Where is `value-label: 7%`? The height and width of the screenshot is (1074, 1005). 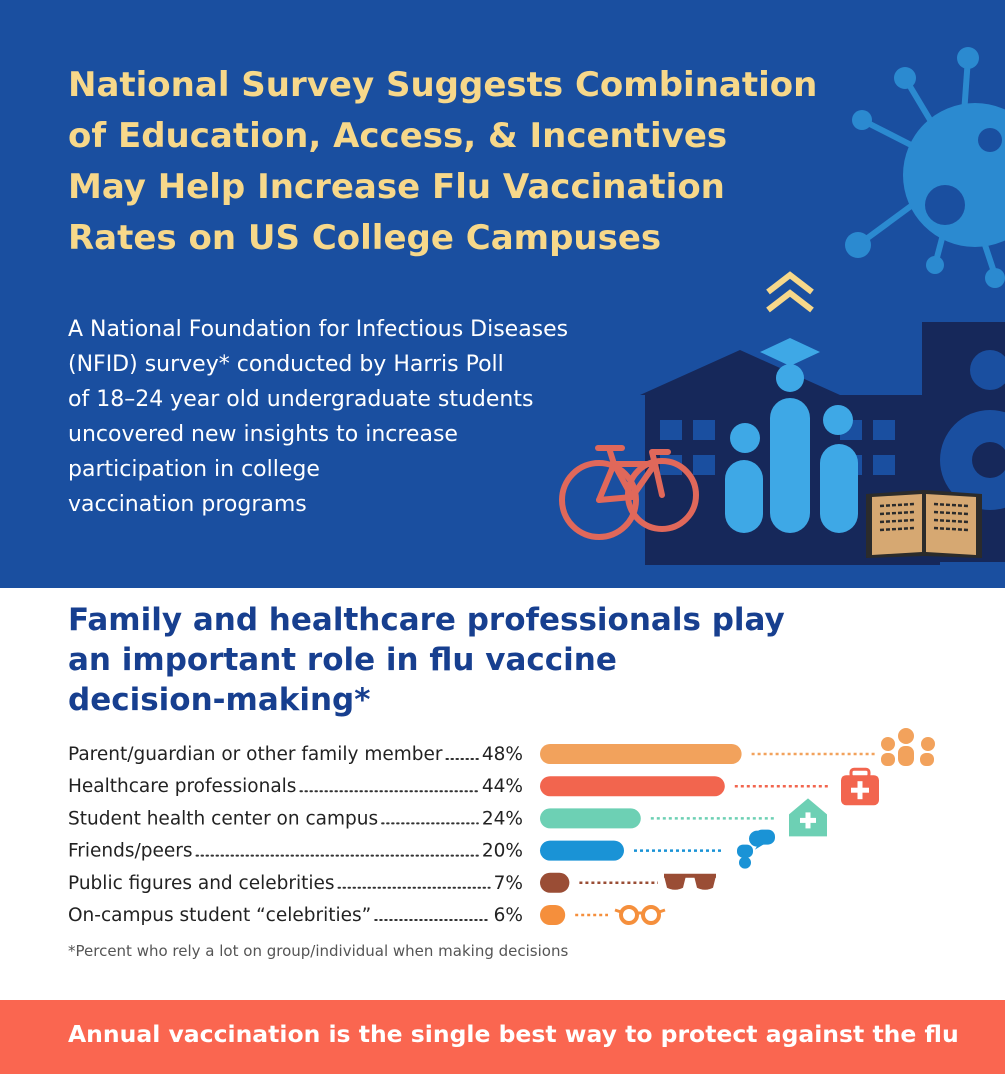
value-label: 7% is located at coordinates (508, 883).